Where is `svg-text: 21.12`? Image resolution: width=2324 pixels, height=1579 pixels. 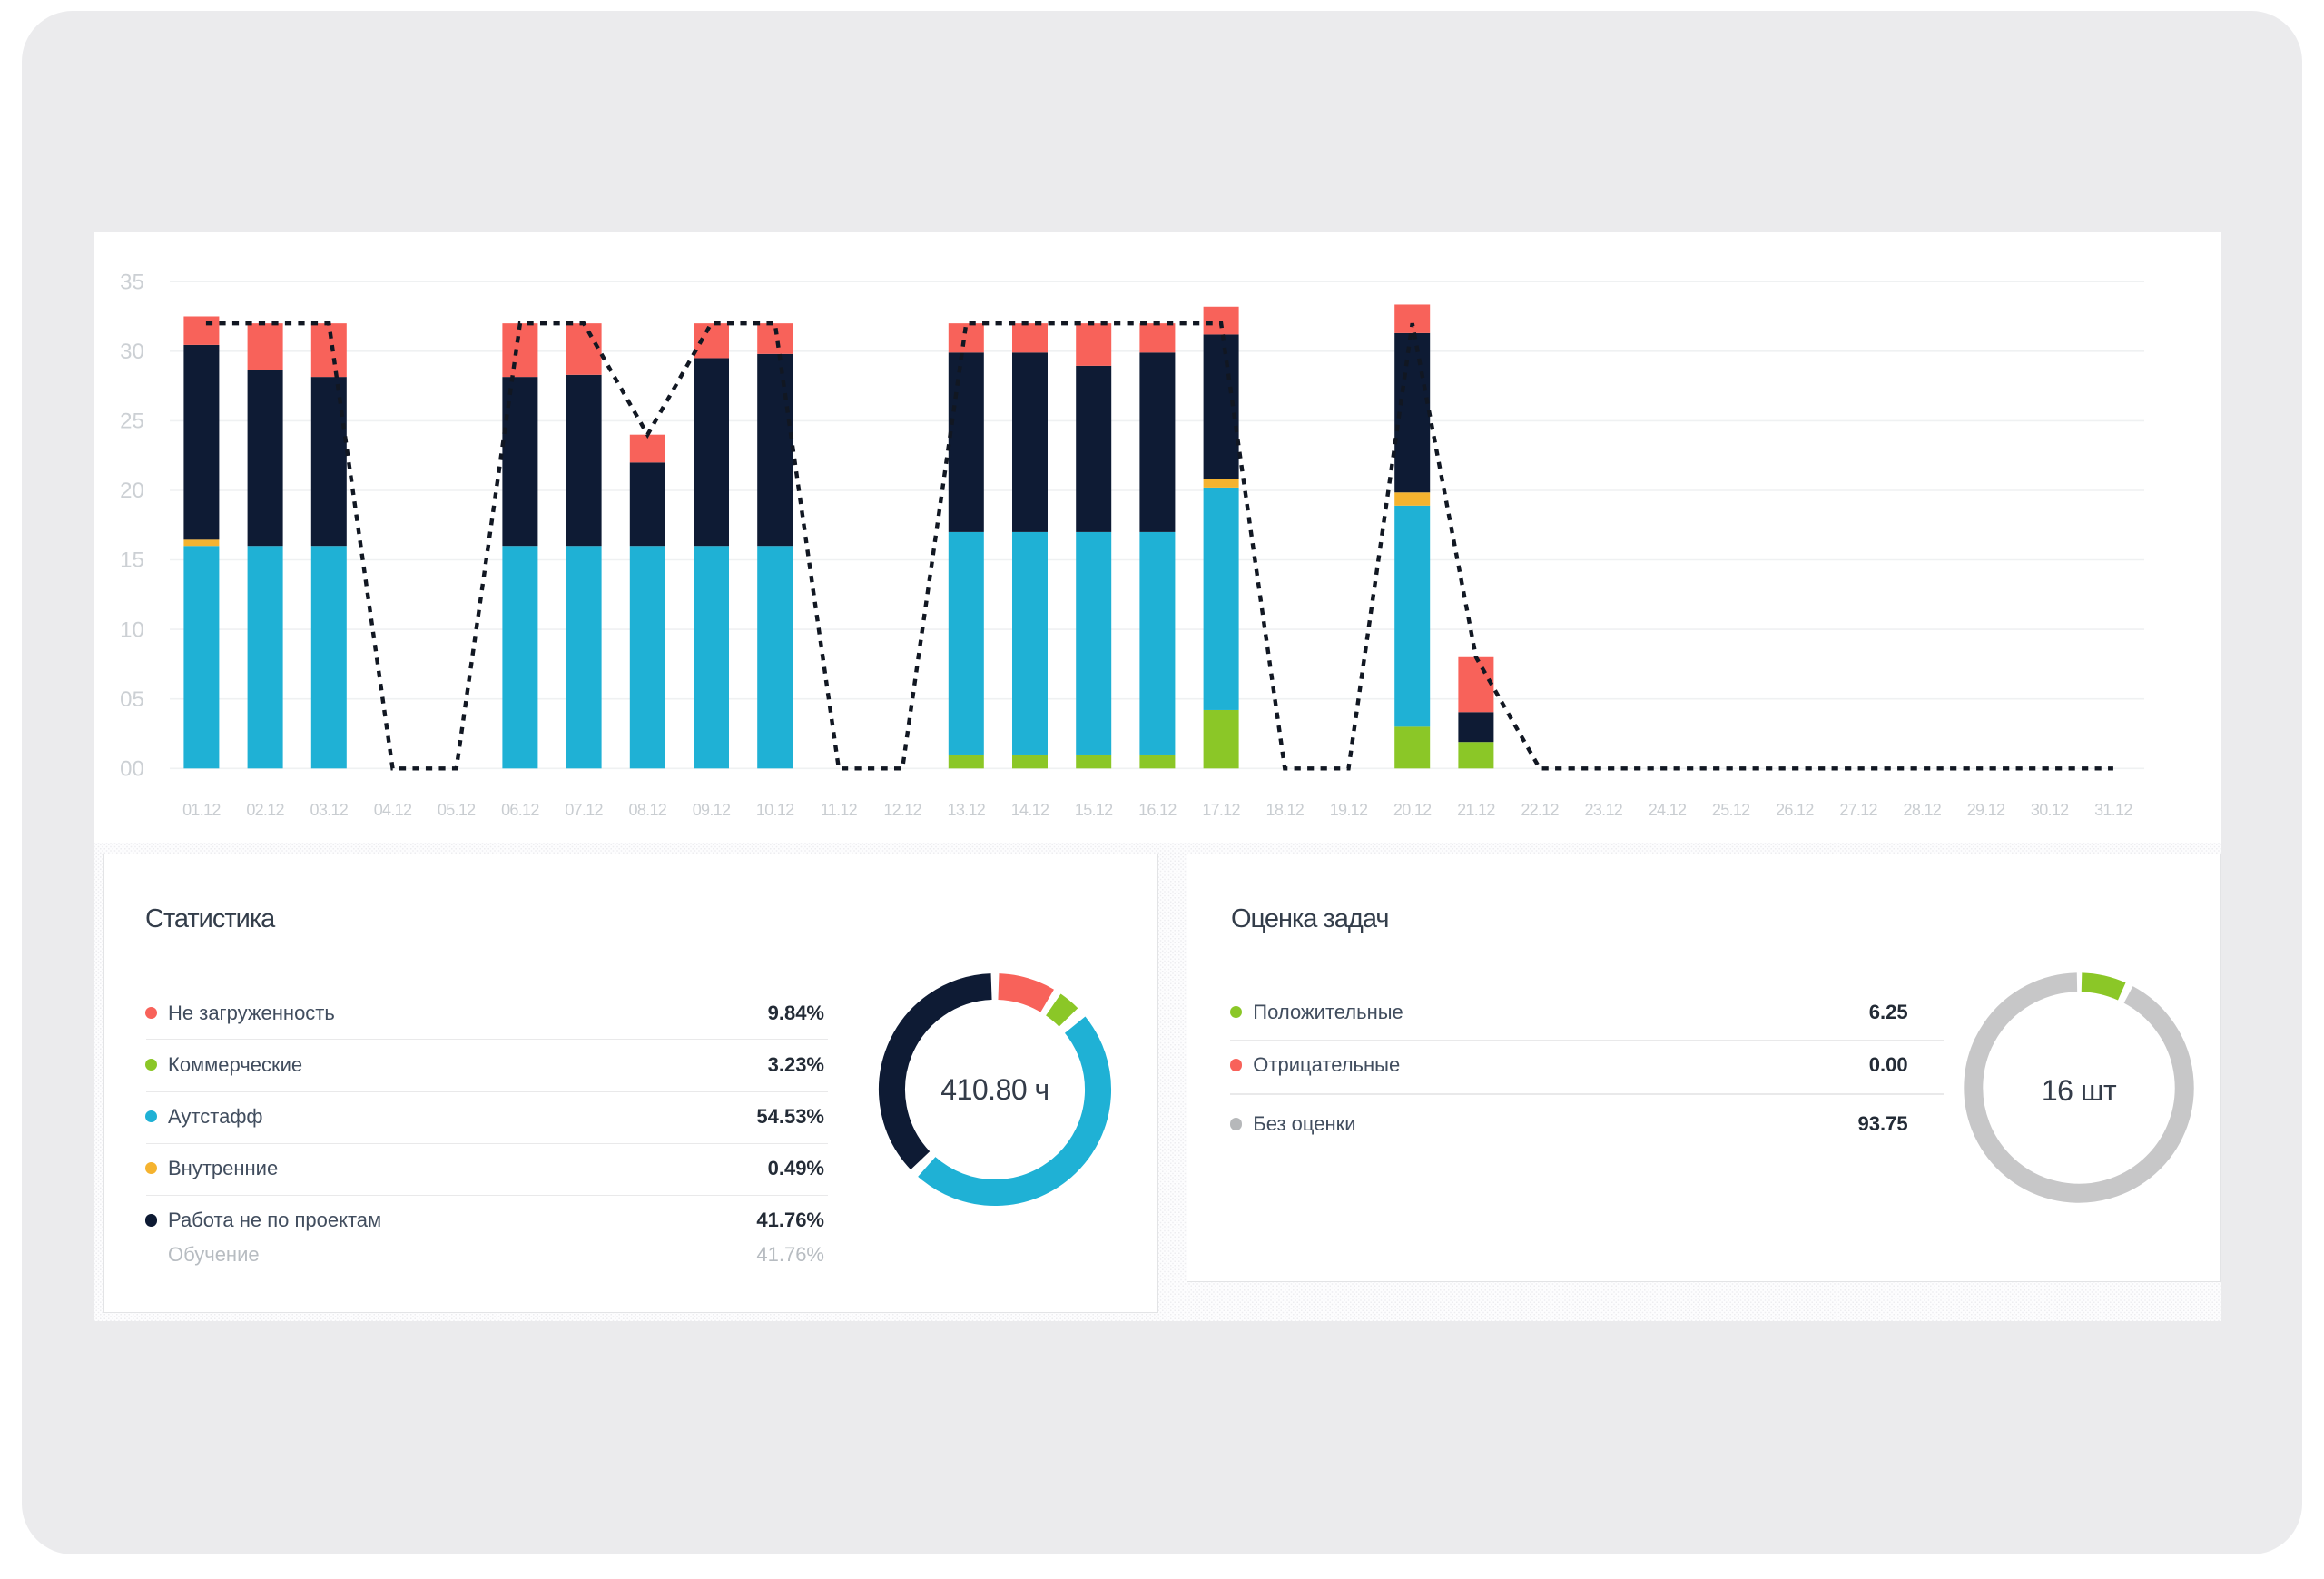 svg-text: 21.12 is located at coordinates (1476, 810).